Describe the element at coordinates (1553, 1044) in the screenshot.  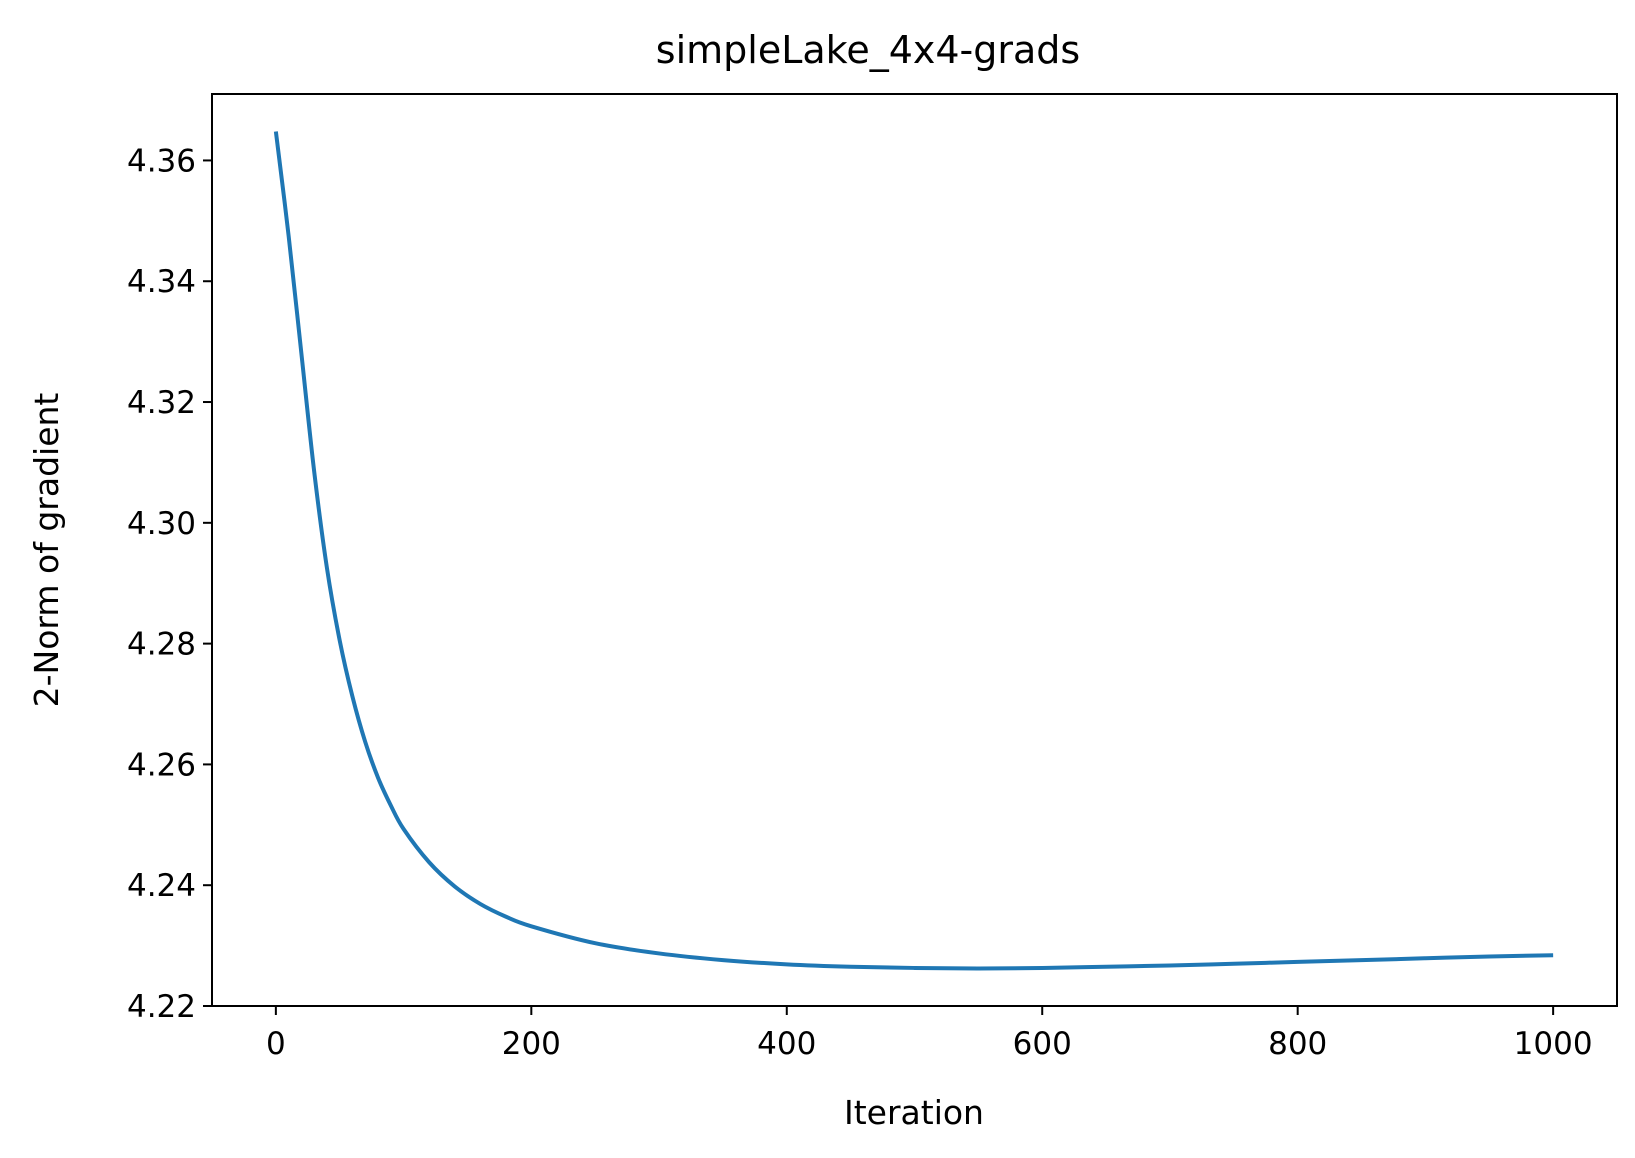
I see `x-tick-label: 1000` at that location.